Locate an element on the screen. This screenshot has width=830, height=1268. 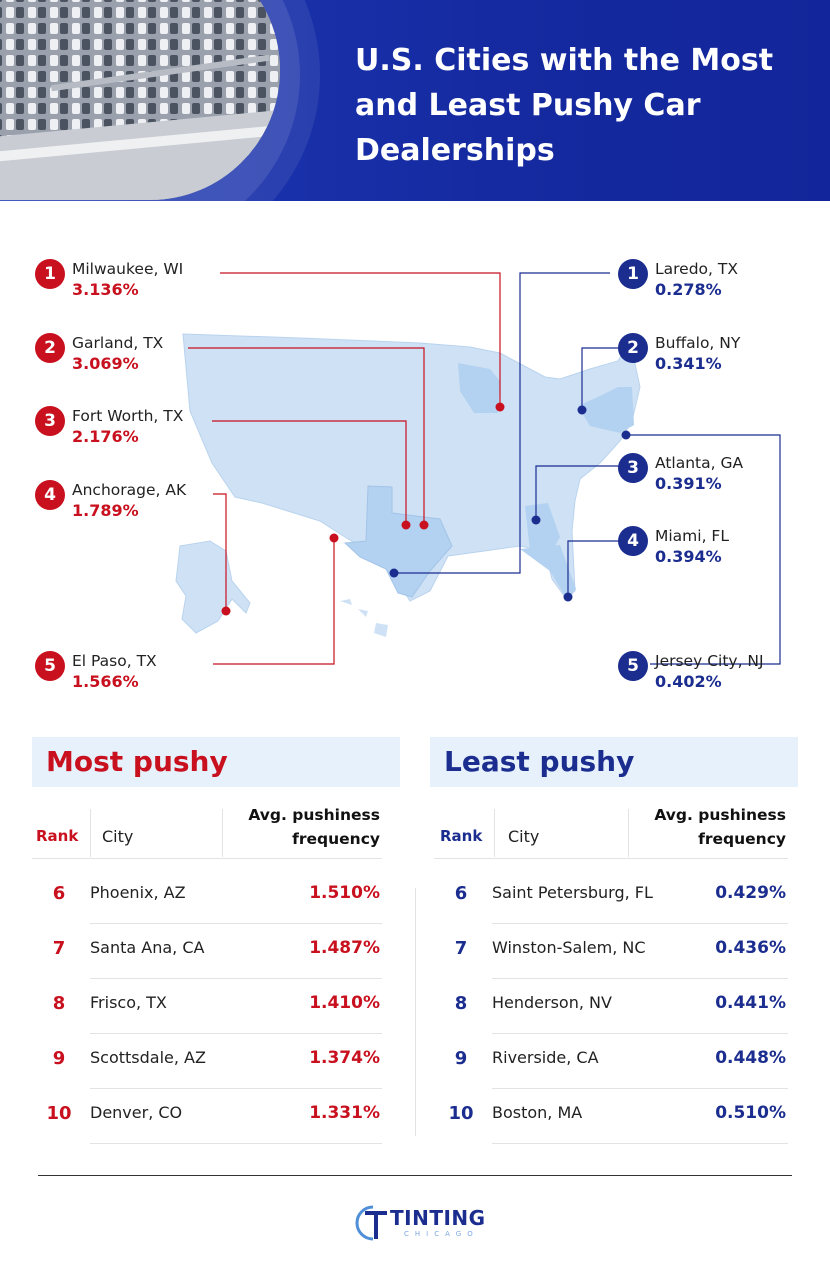
table-row: 10 Boston, MA 0.510% is located at coordinates (611, 1116).